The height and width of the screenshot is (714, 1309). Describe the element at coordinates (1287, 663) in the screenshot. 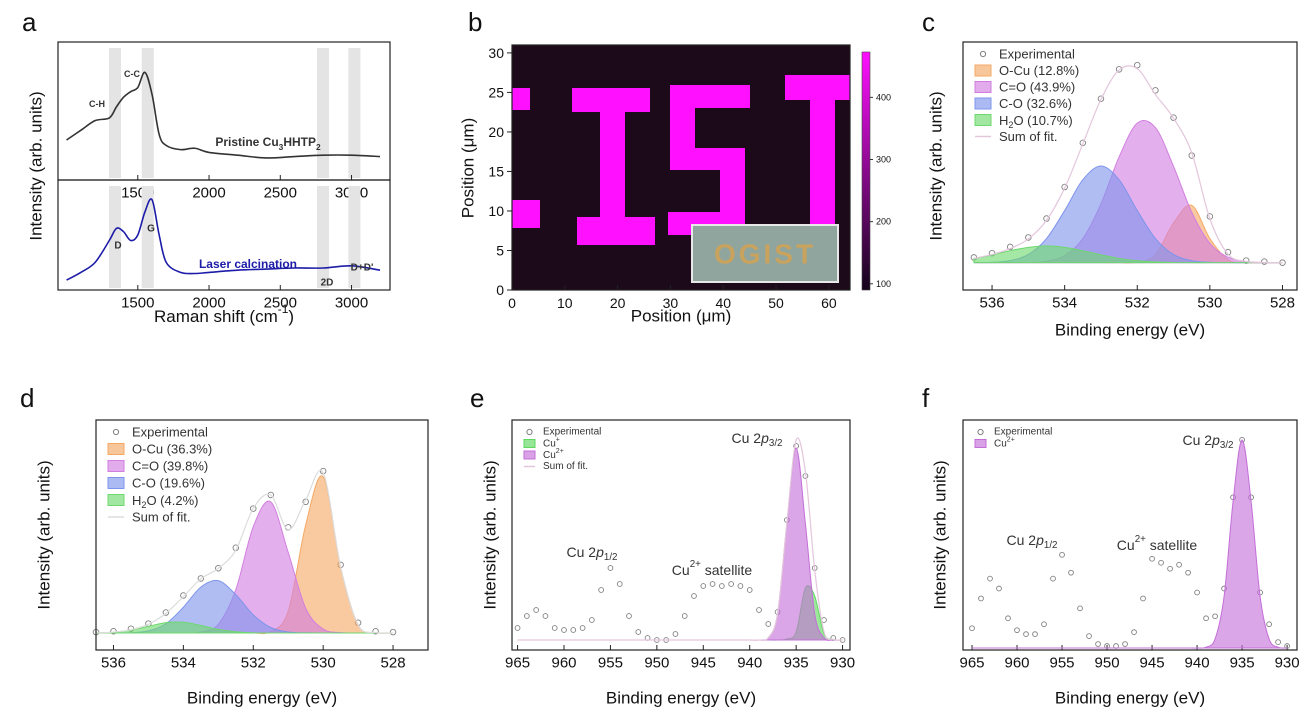

I see `x-tick-label: 930` at that location.